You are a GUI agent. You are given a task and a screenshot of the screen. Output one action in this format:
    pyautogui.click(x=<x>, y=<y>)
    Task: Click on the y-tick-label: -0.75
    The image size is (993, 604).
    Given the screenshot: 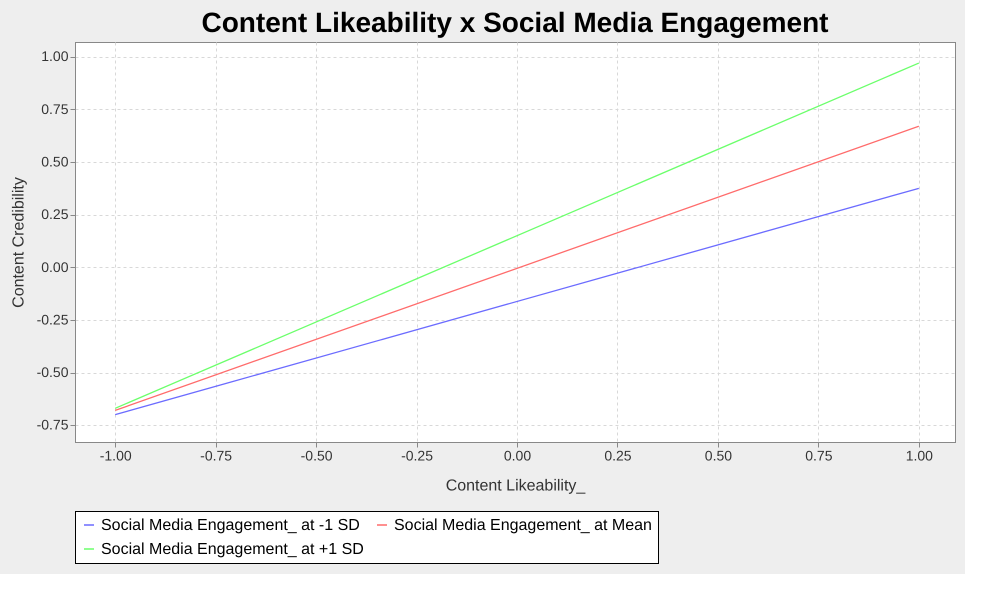 What is the action you would take?
    pyautogui.click(x=52, y=424)
    